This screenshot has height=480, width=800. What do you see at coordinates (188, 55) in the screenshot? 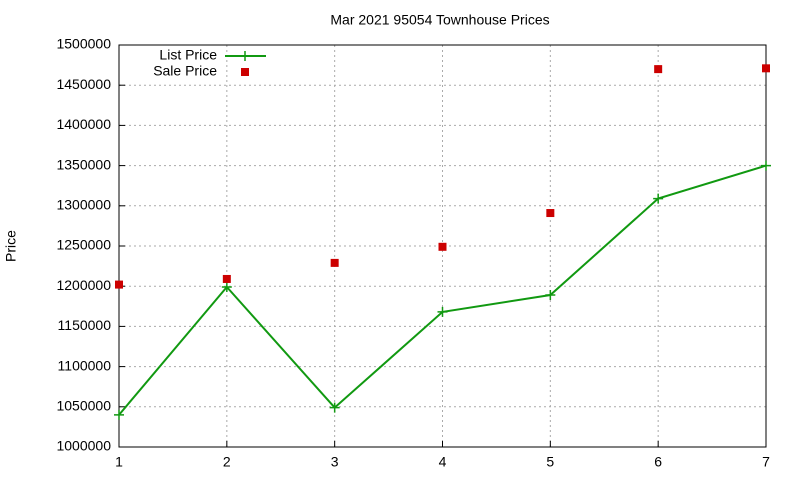
I see `legend-label: List Price` at bounding box center [188, 55].